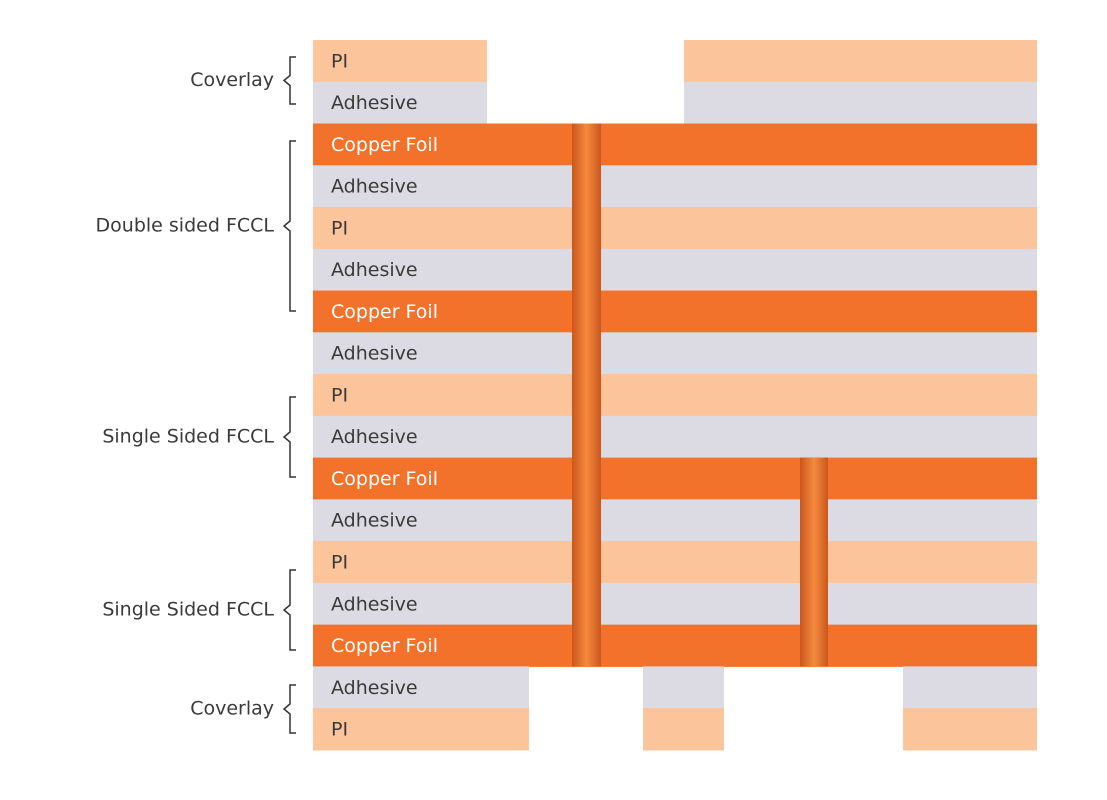 This screenshot has width=1107, height=800. Describe the element at coordinates (185, 226) in the screenshot. I see `group-label: Double sided FCCL` at that location.